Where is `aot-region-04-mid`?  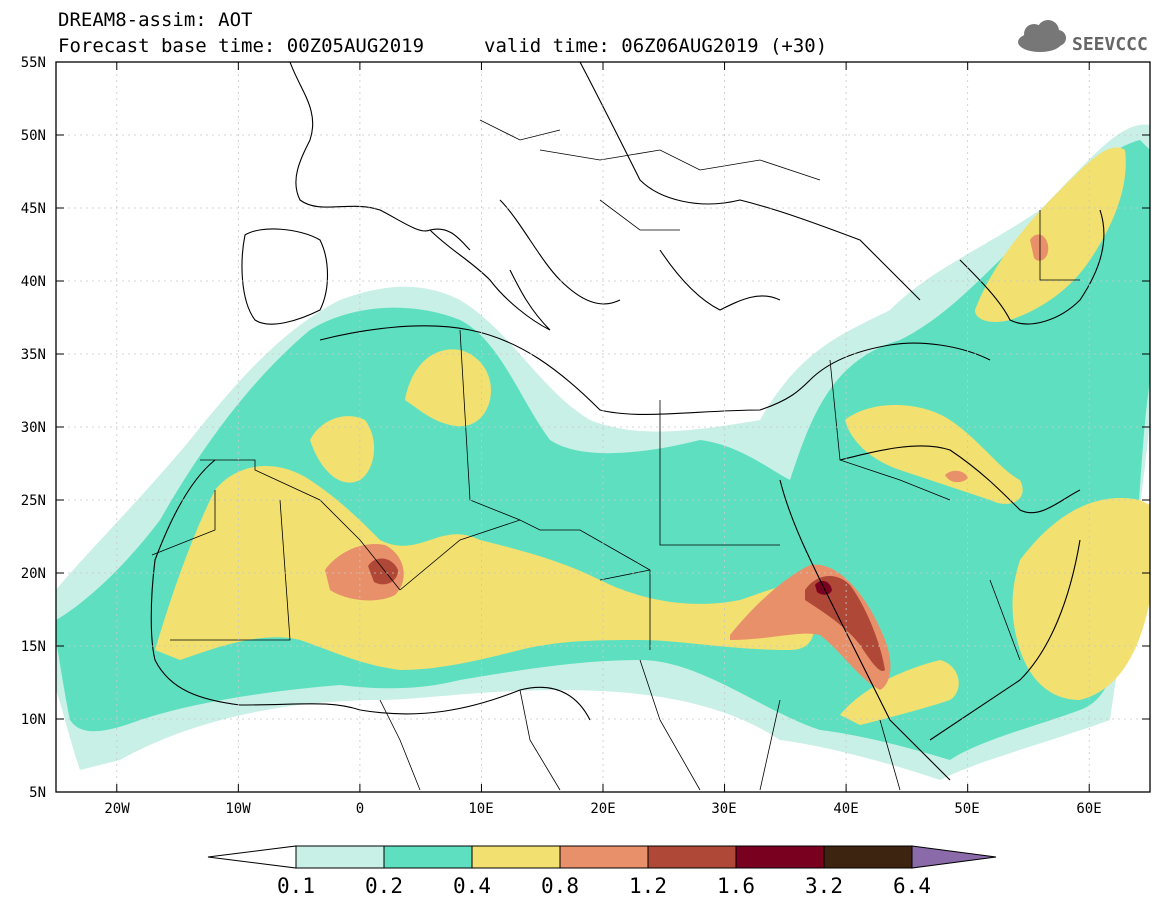 aot-region-04-mid is located at coordinates (342, 449).